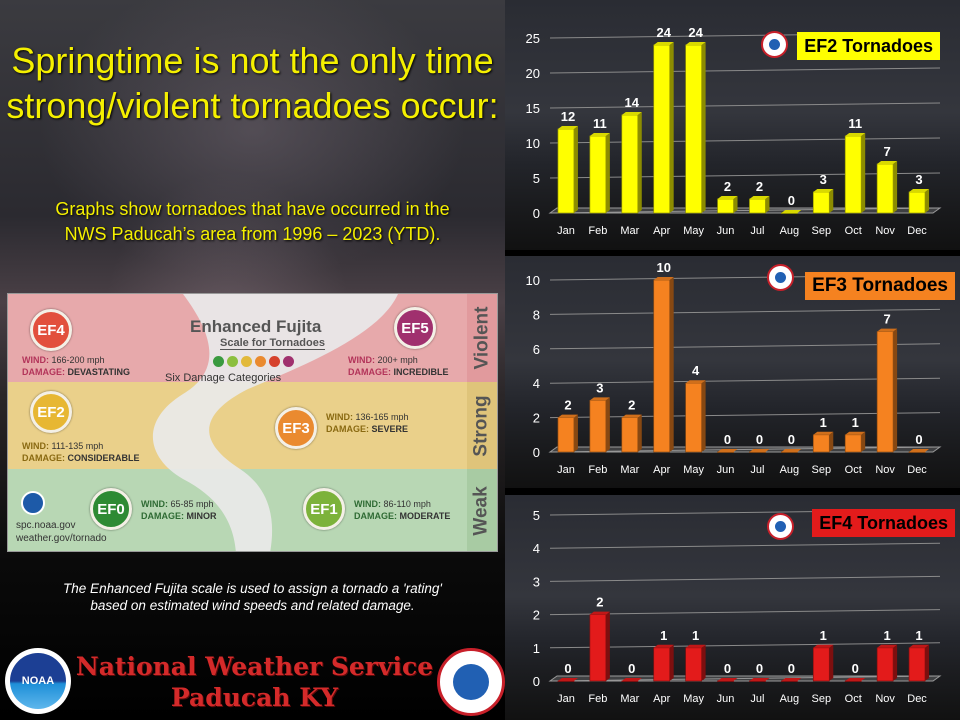 Image resolution: width=960 pixels, height=720 pixels. What do you see at coordinates (533, 73) in the screenshot?
I see `y-tick-label: 20` at bounding box center [533, 73].